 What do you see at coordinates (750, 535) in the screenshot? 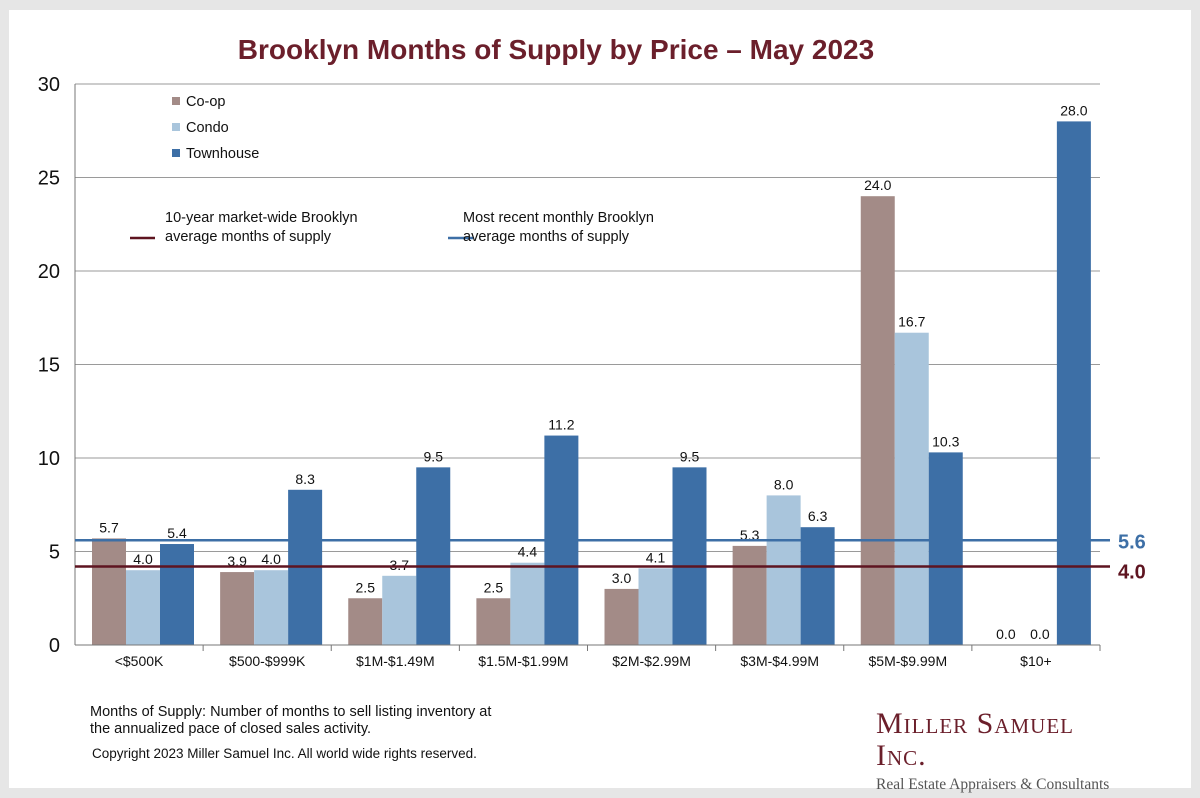
I see `data-label: 5.3` at bounding box center [750, 535].